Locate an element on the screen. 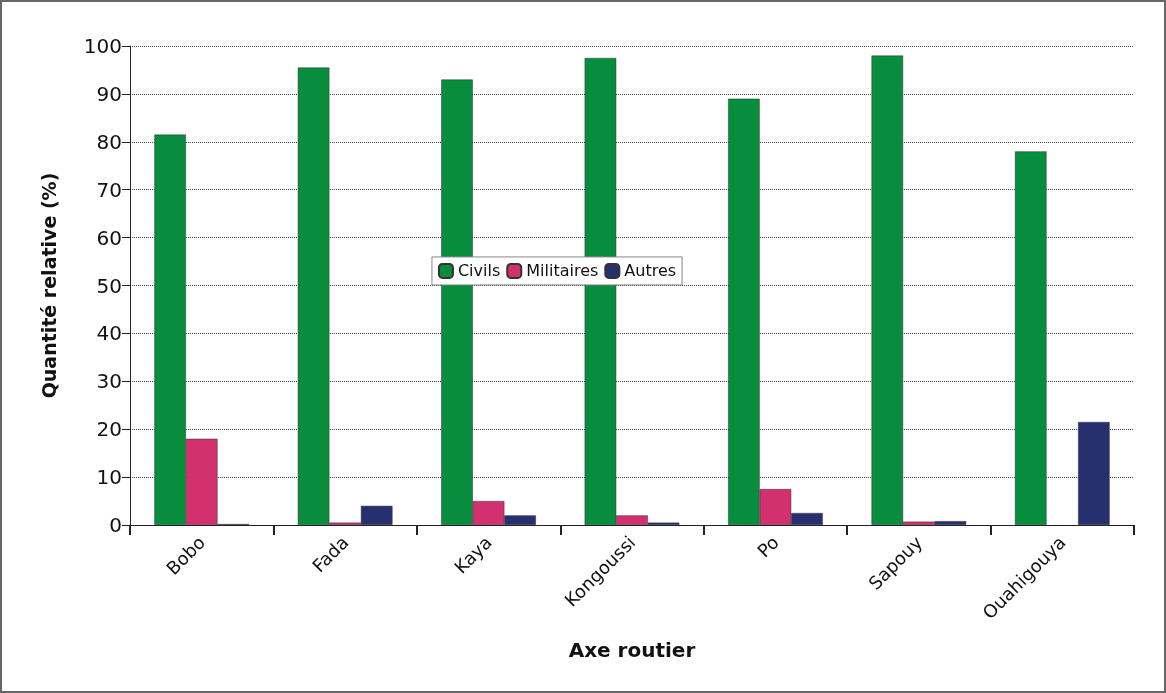 The height and width of the screenshot is (693, 1166). y-tick-label: 0 is located at coordinates (115, 525).